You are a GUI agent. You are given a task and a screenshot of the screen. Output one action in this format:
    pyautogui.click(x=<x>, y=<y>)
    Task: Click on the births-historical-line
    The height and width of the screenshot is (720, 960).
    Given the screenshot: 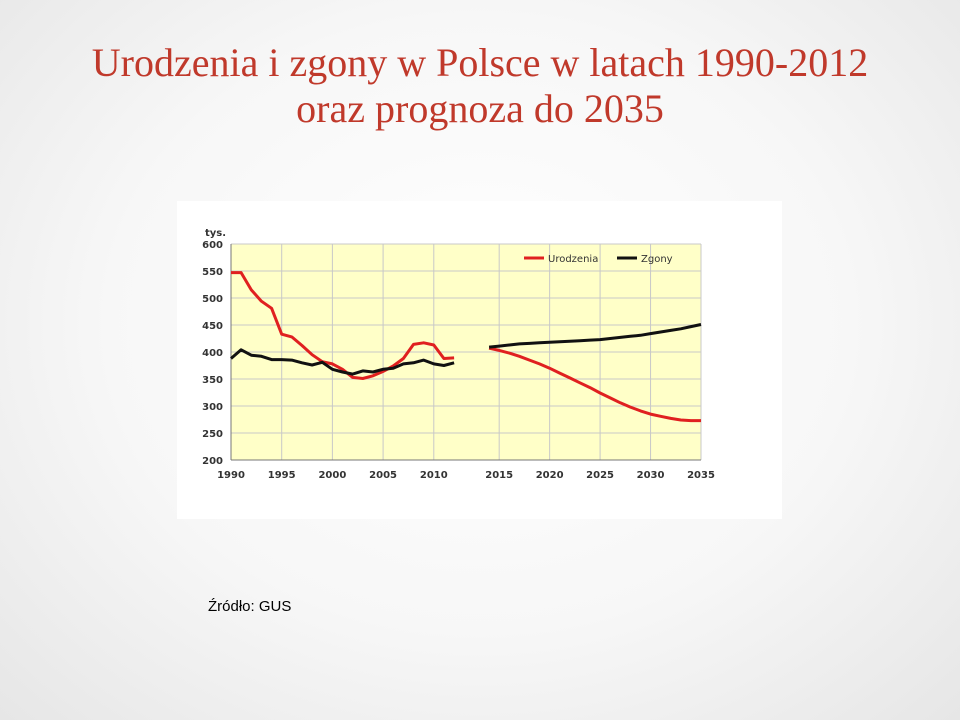 What is the action you would take?
    pyautogui.click(x=343, y=325)
    